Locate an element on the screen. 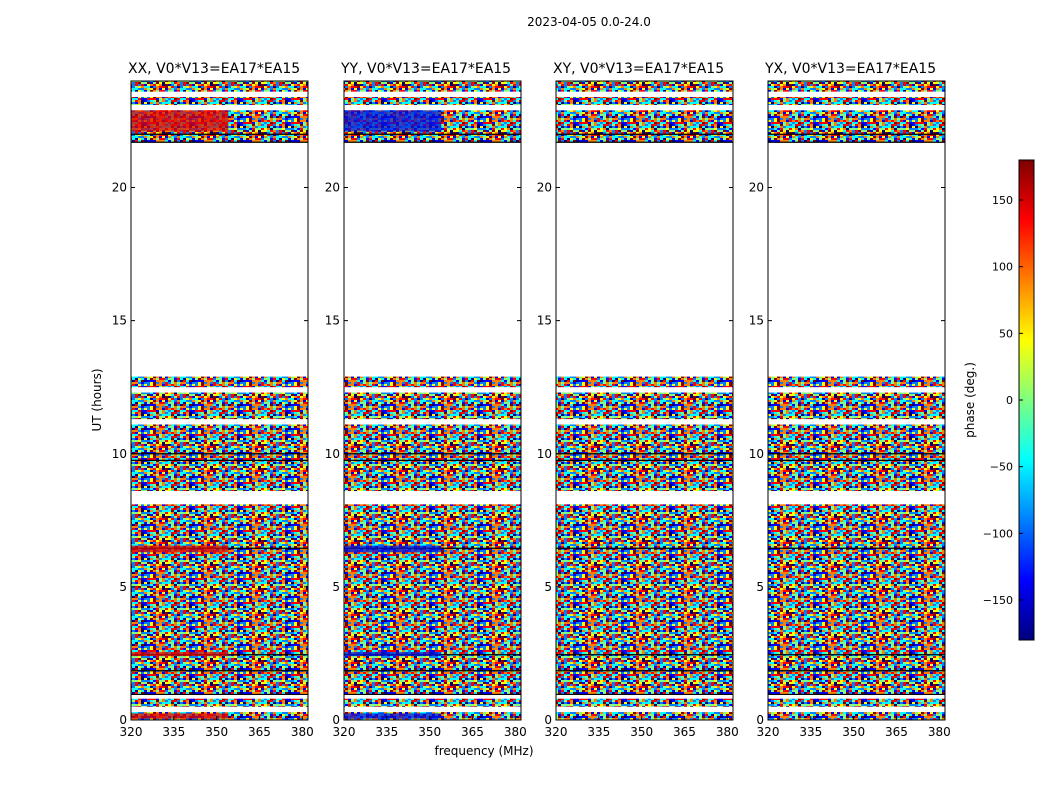  colorbar-label: phase (deg.) is located at coordinates (970, 400).